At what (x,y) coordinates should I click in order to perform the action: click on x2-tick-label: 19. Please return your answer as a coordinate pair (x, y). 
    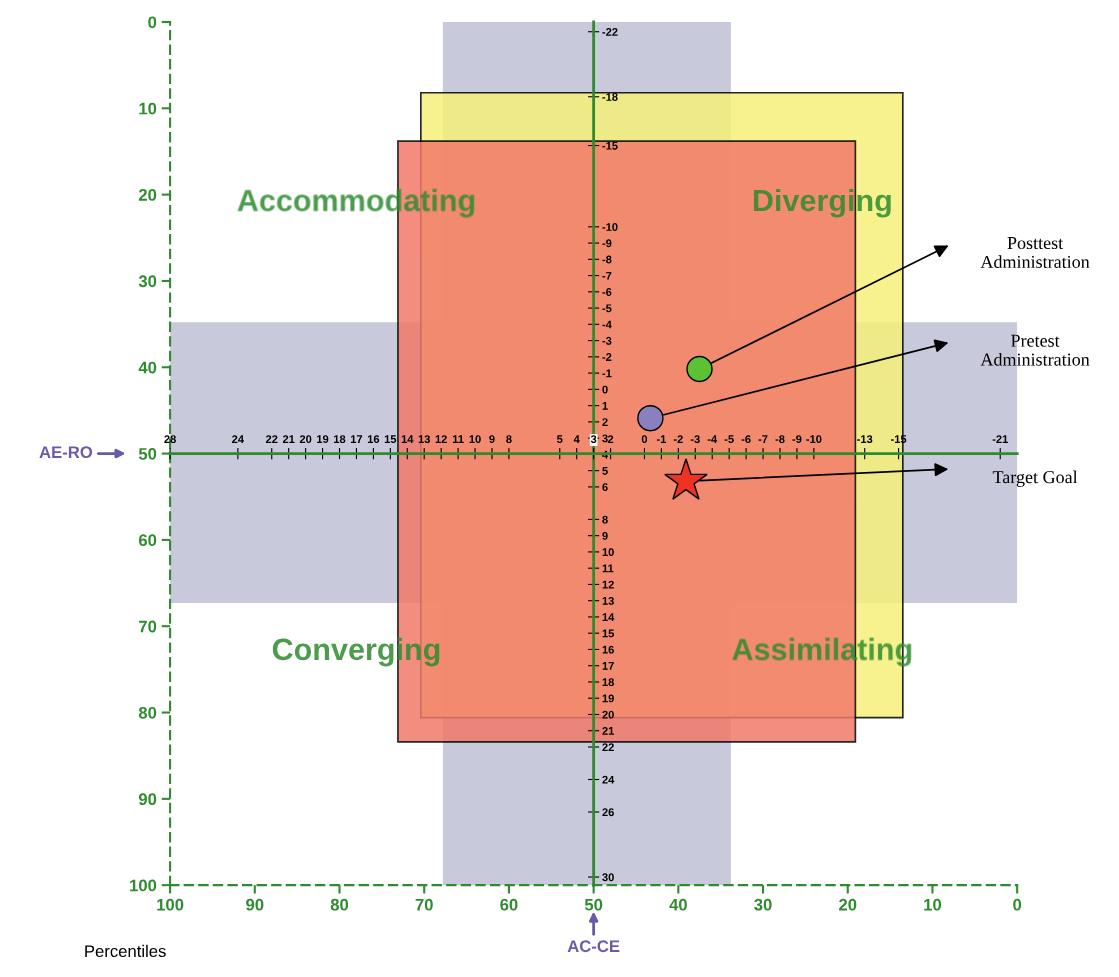
    Looking at the image, I should click on (323, 439).